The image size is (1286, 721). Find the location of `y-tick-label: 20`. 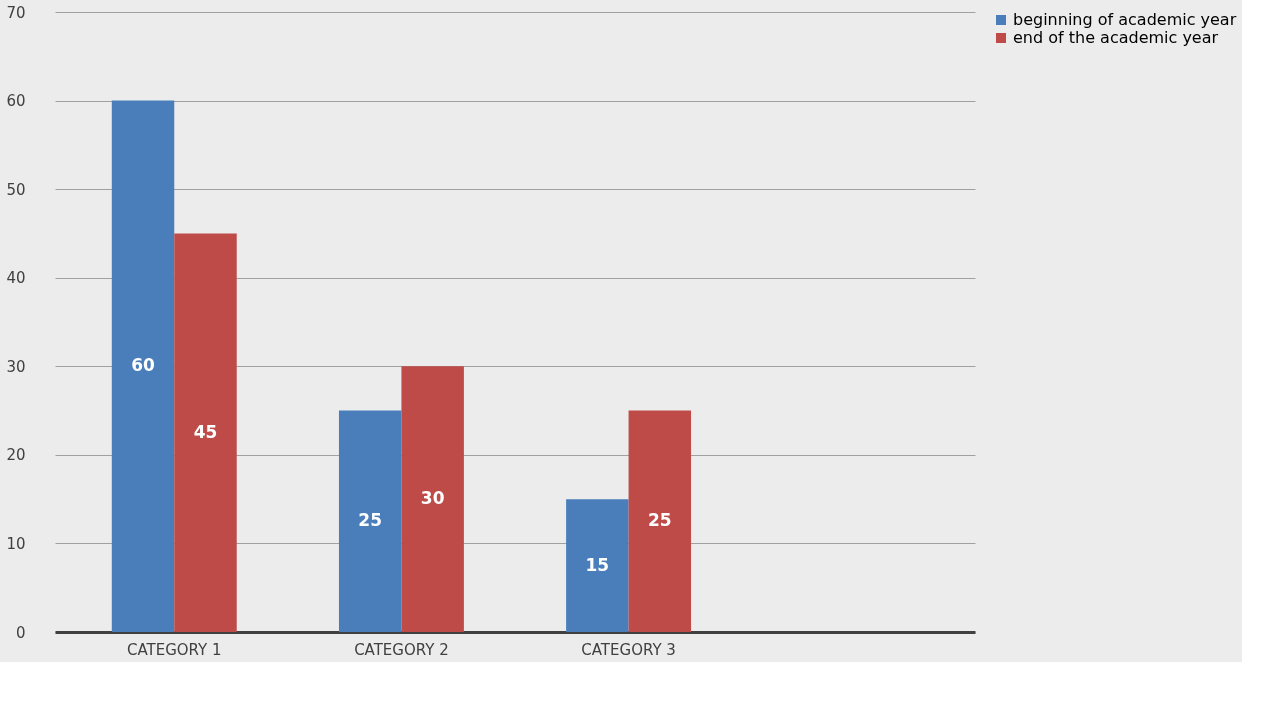

y-tick-label: 20 is located at coordinates (16, 455).